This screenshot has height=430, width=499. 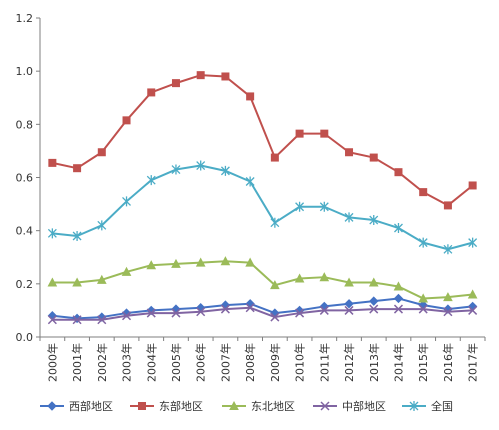 I want to click on legend-label: 西部地区, so click(x=91, y=406).